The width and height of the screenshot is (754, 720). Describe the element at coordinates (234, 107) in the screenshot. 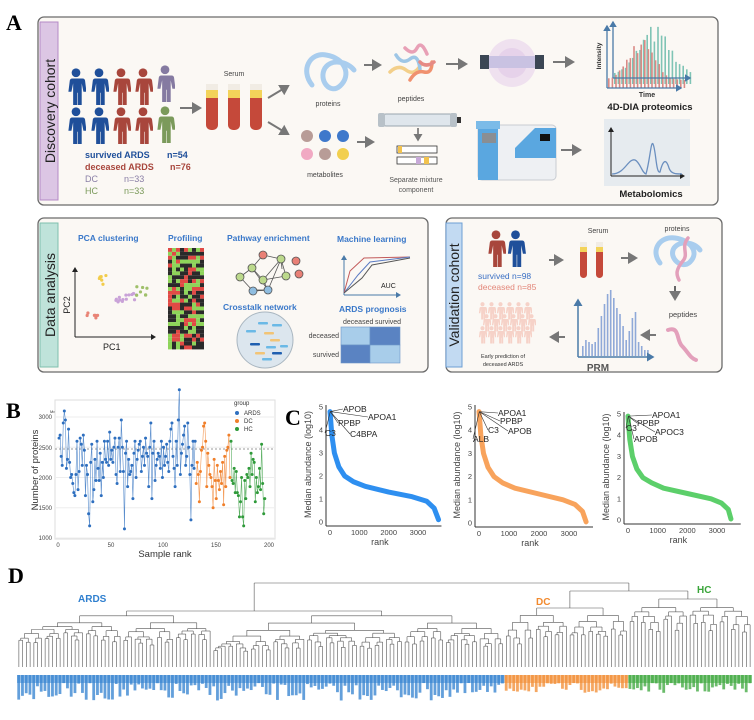

I see `serum-tubes-icon` at that location.